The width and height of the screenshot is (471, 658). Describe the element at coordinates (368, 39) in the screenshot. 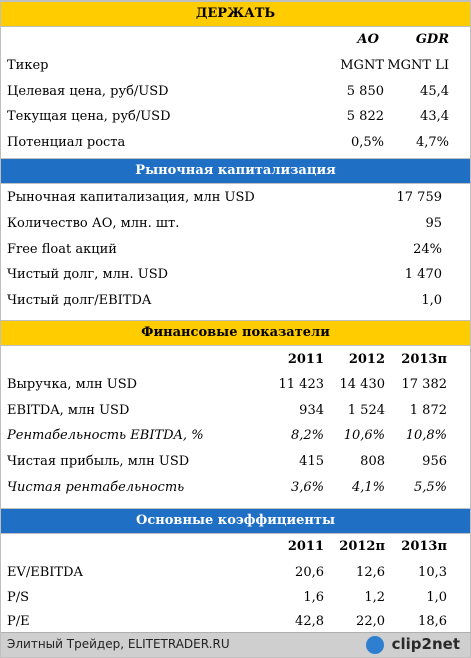

I see `column-header: АО` at that location.